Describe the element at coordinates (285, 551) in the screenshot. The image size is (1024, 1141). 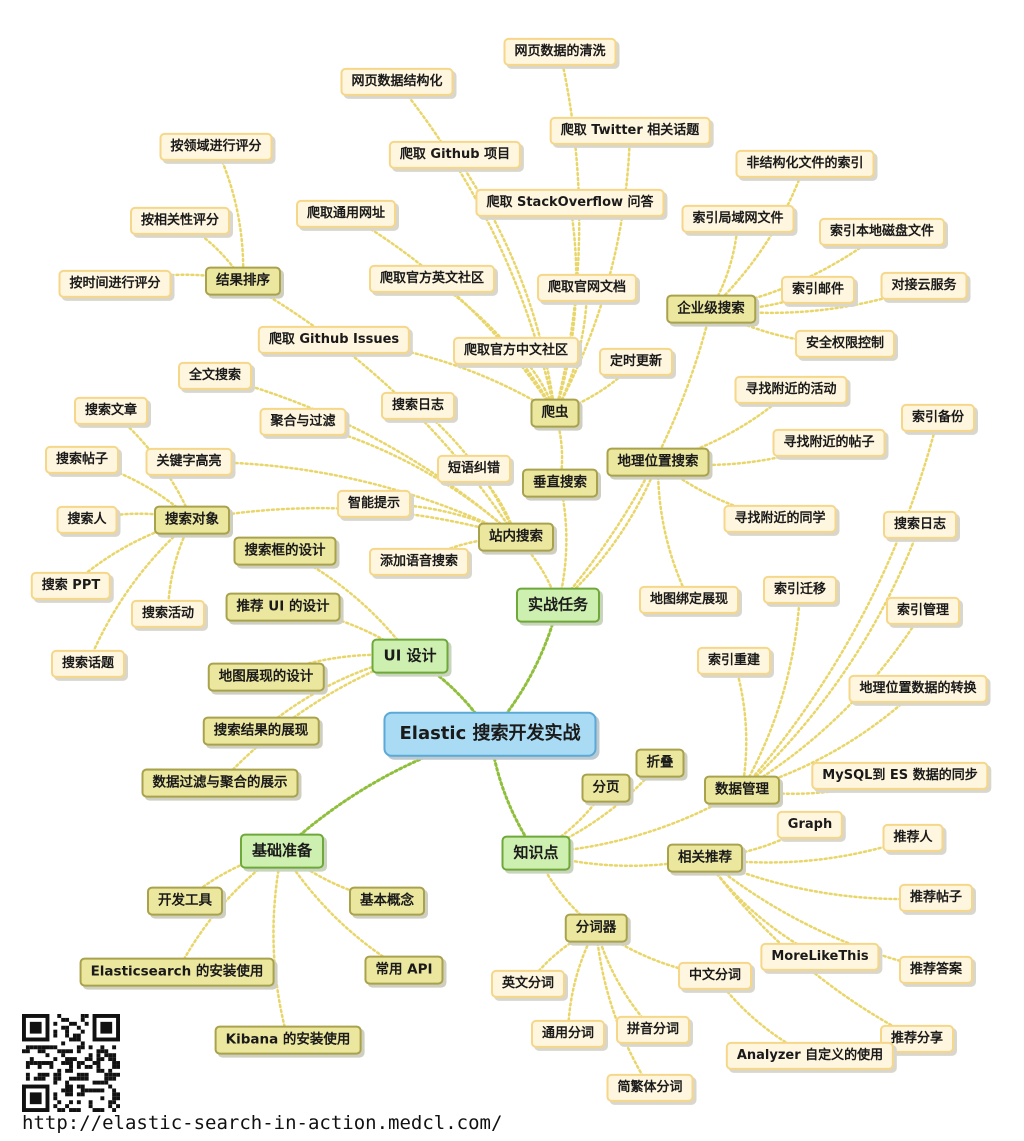
I see `node-ui1: 搜索框的设计` at that location.